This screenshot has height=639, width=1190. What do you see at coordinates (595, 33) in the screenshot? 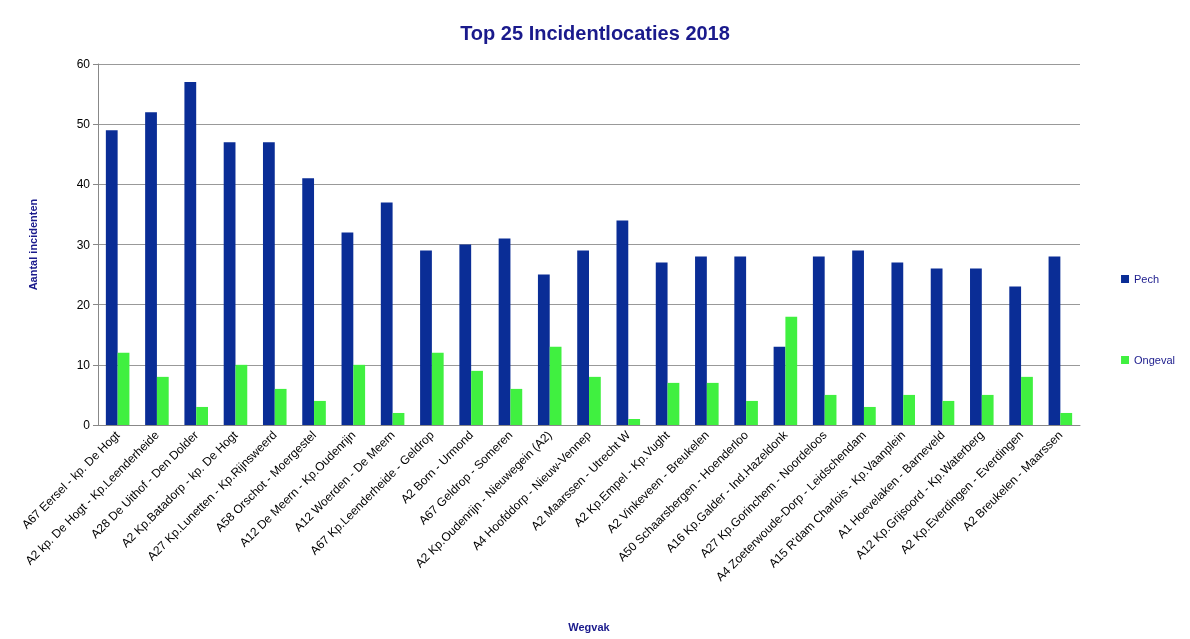
I see `chart-title: Top 25 Incidentlocaties 2018` at bounding box center [595, 33].